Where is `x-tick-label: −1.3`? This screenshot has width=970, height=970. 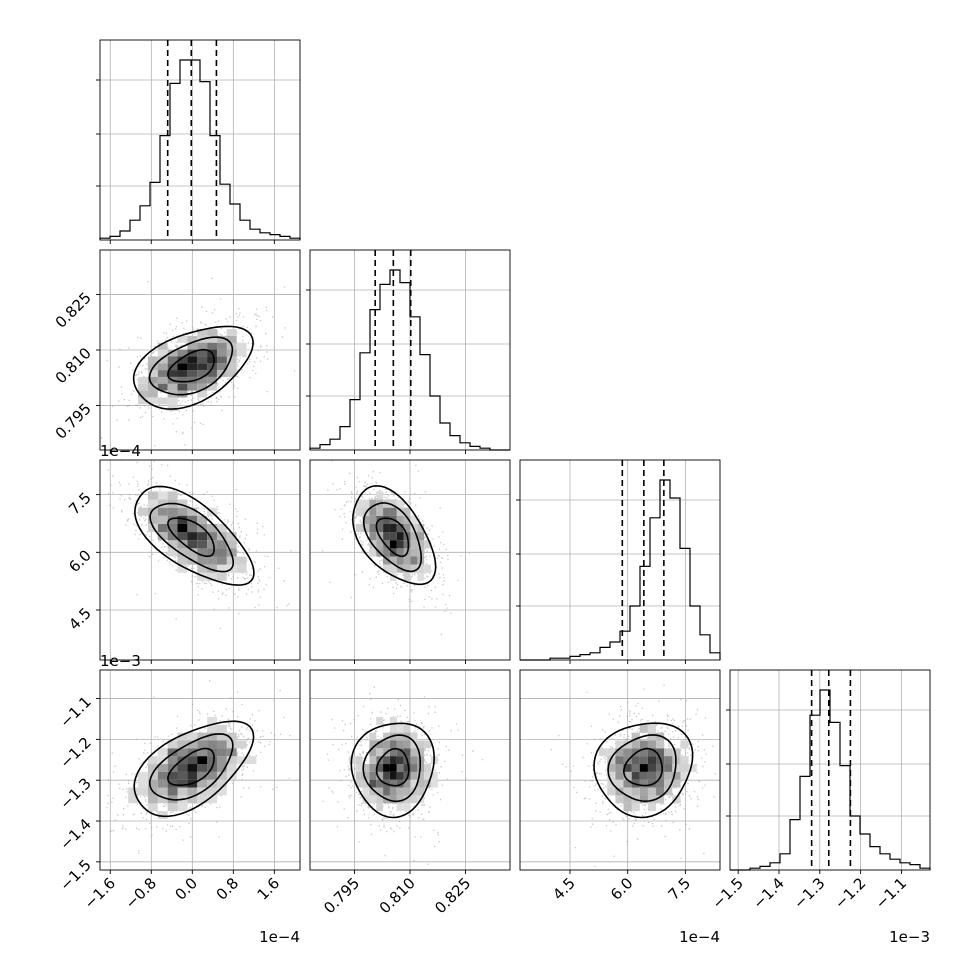 x-tick-label: −1.3 is located at coordinates (809, 893).